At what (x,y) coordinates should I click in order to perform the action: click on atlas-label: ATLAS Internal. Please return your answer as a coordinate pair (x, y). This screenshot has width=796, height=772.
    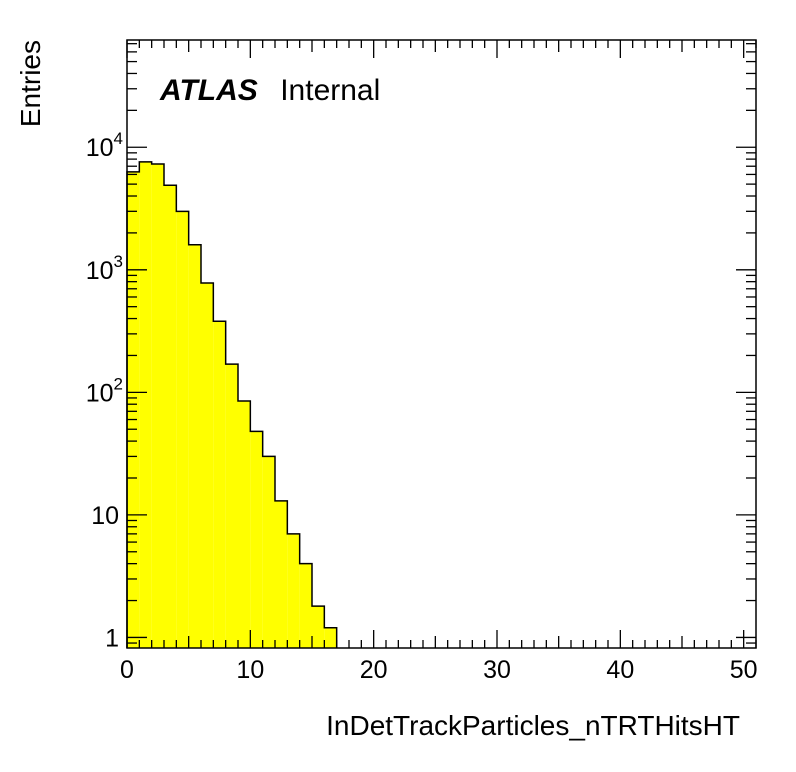
    Looking at the image, I should click on (269, 90).